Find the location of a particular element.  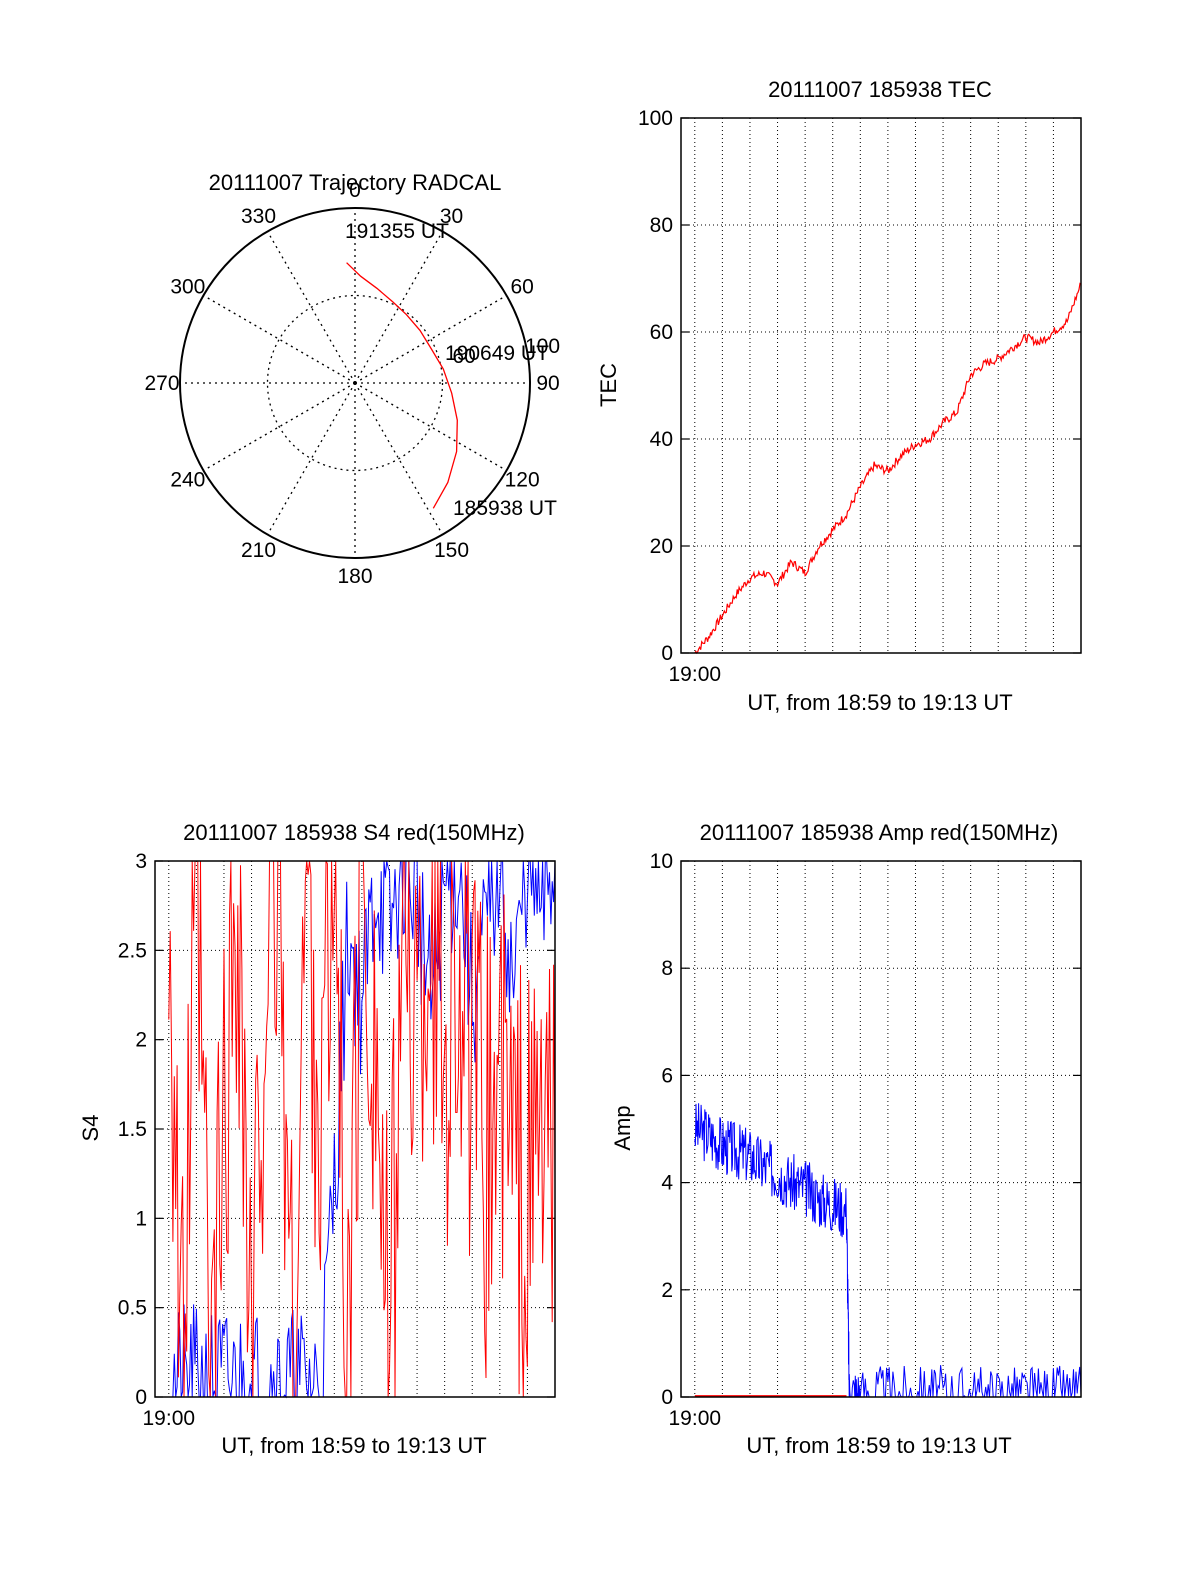

y-tick-label: 80 is located at coordinates (661, 225).